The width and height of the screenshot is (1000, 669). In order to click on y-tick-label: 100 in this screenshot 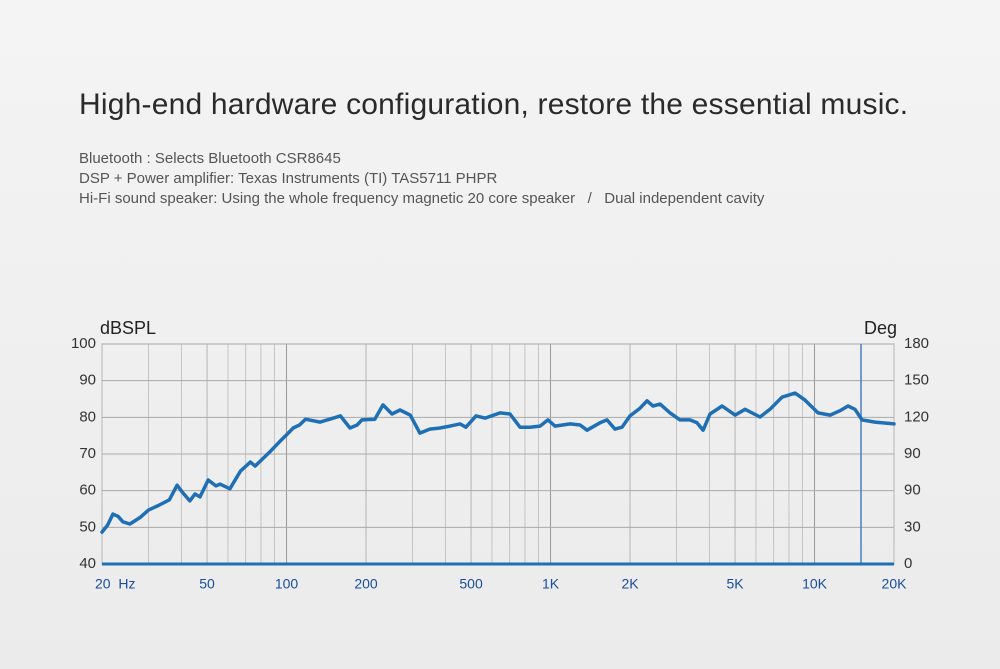, I will do `click(83, 343)`.